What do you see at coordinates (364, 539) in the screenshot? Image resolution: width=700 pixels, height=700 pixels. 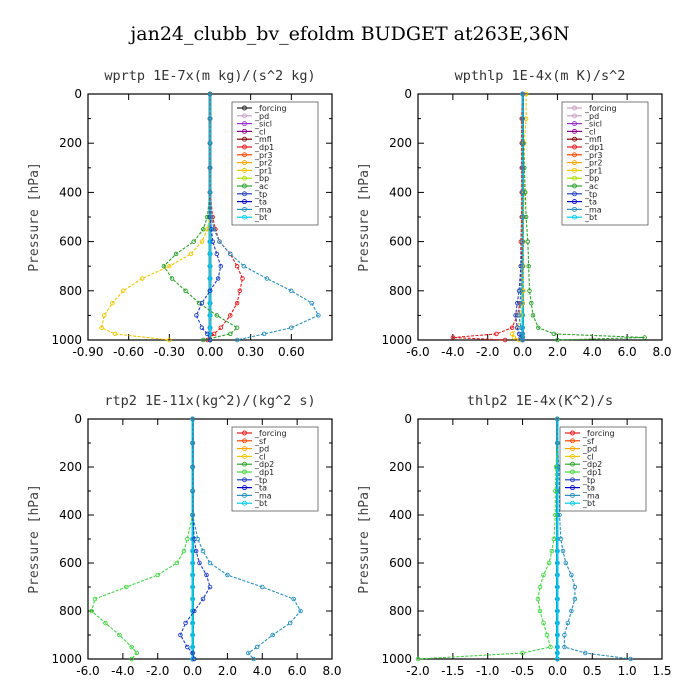 I see `y-axis-label: Pressure [hPa]` at bounding box center [364, 539].